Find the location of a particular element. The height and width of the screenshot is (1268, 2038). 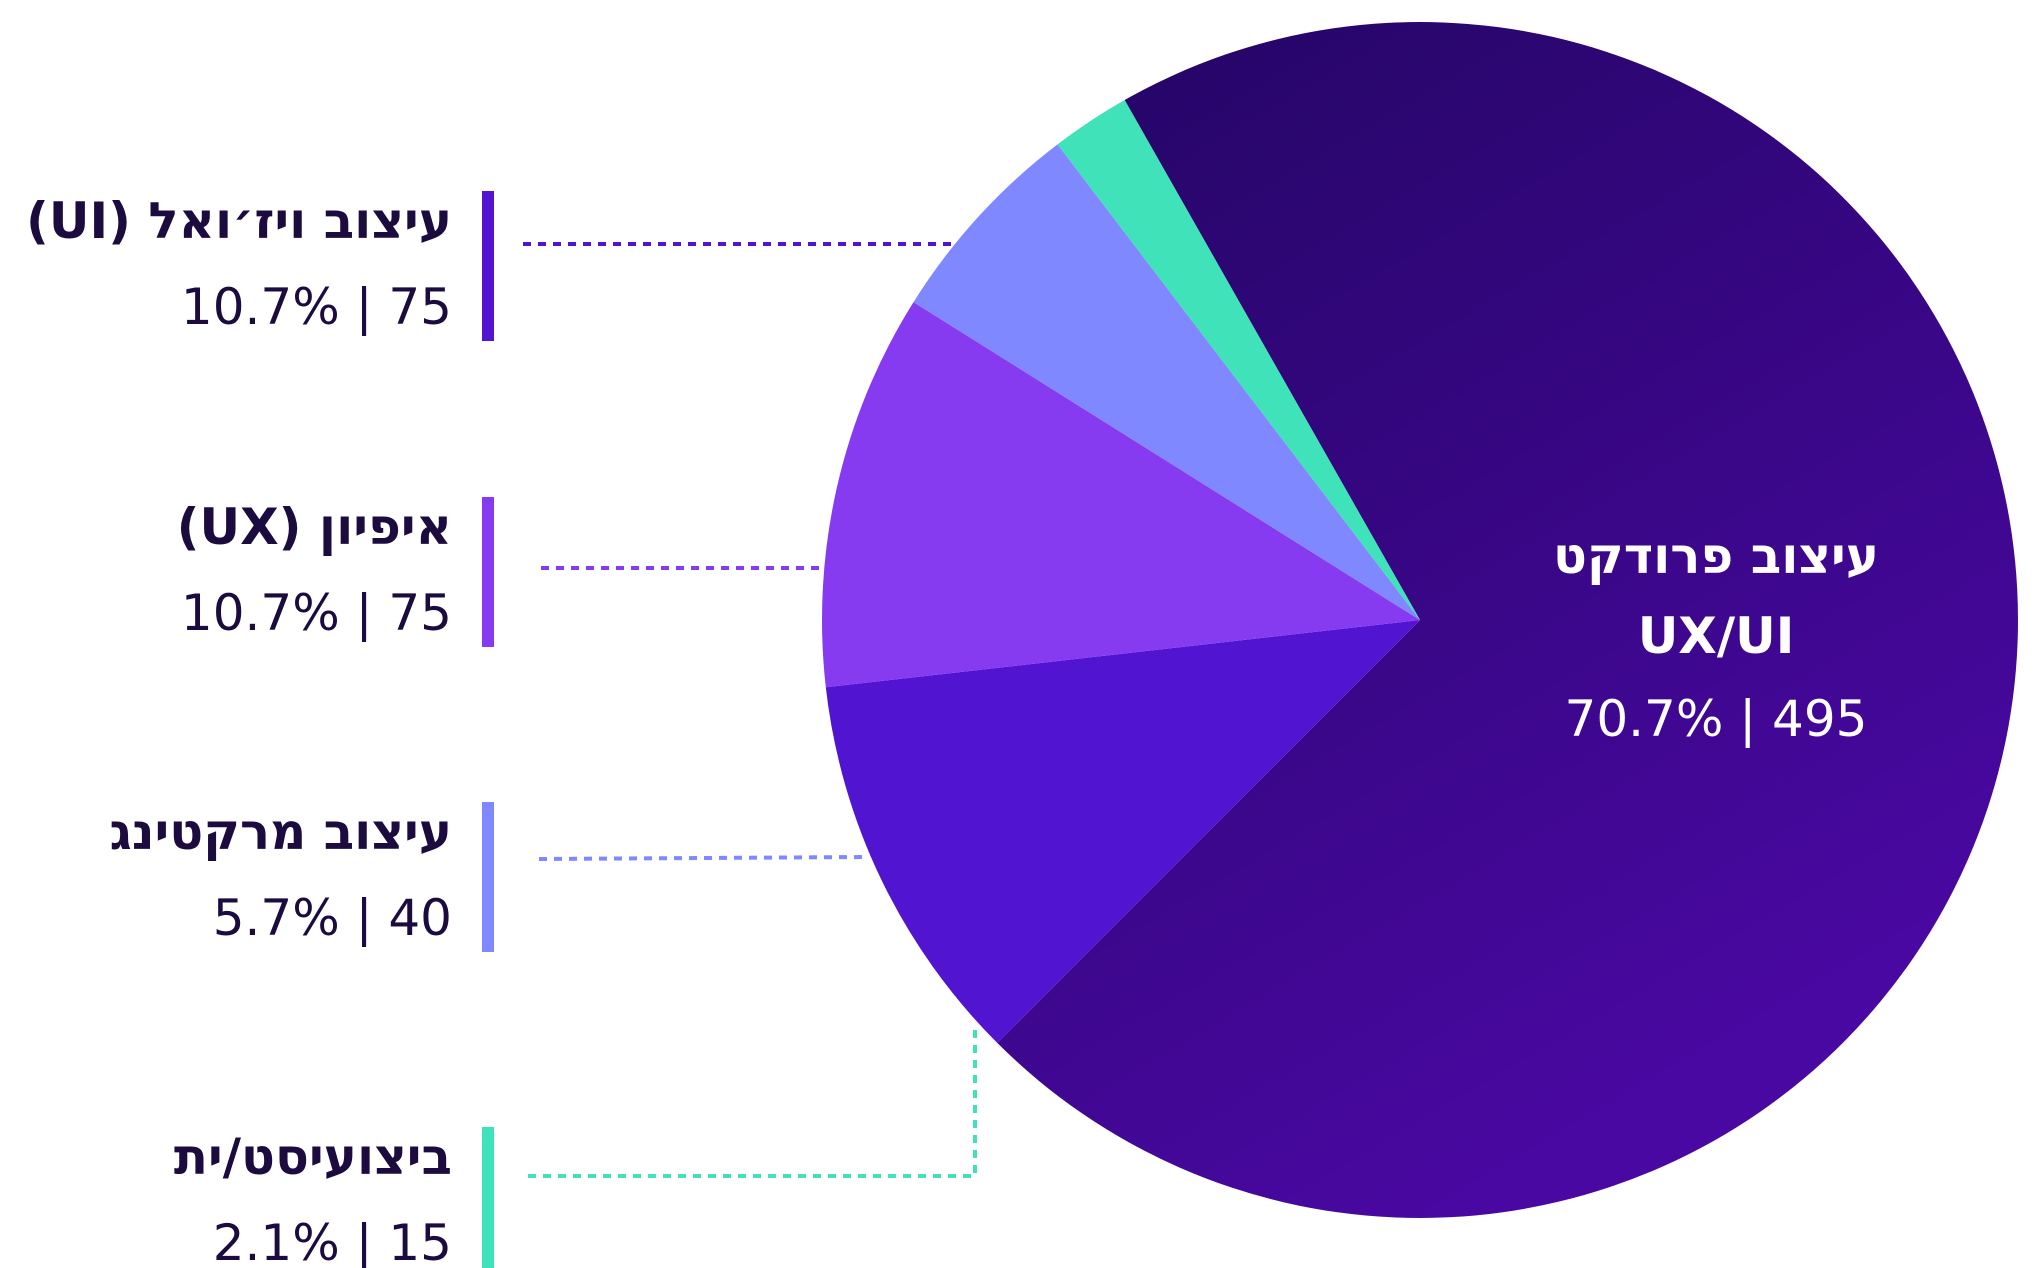

legend-value: 40 | 5.7% is located at coordinates (332, 918).